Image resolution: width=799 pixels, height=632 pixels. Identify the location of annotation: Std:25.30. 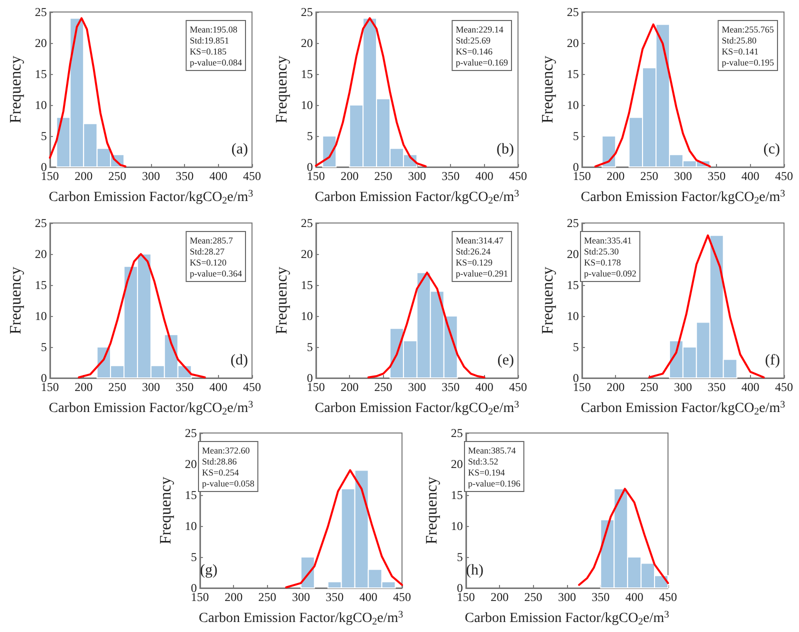
(602, 251).